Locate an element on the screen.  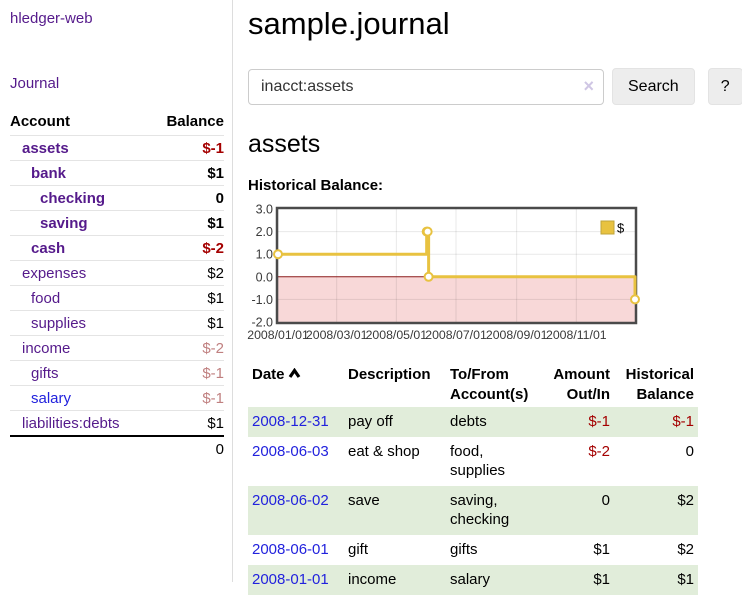
accounts-col-balance: Balance is located at coordinates (195, 121).